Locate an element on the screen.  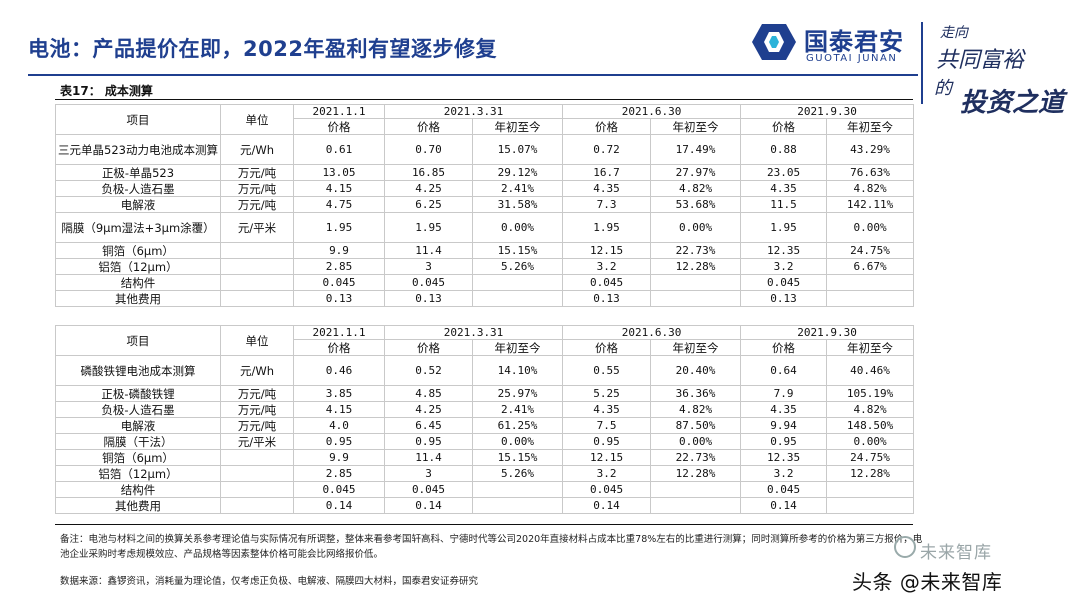
header-date: 2021.6.30 is located at coordinates (652, 111).